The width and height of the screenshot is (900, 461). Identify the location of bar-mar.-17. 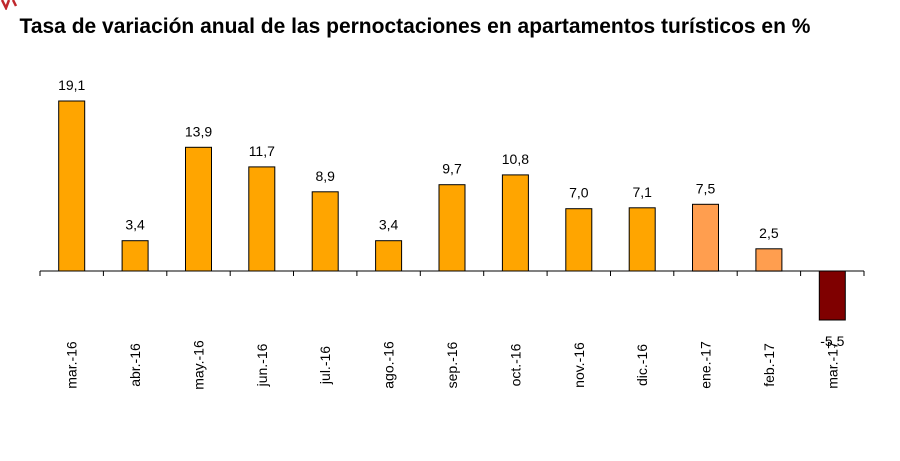
(832, 295).